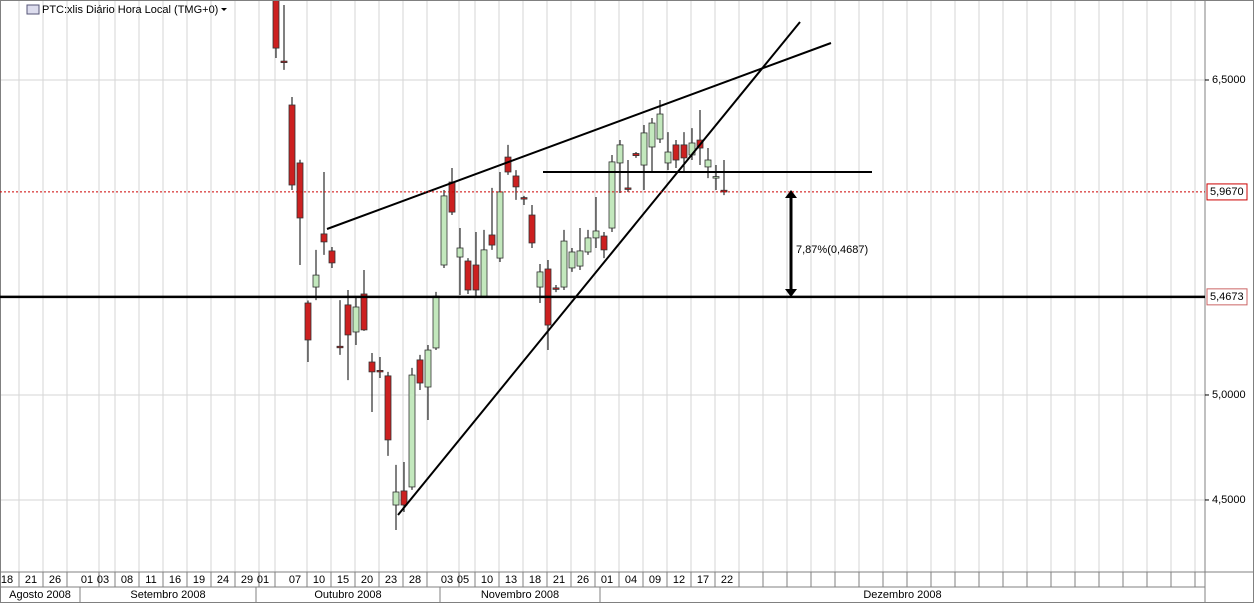  What do you see at coordinates (487, 580) in the screenshot?
I see `x-tick-label: 10` at bounding box center [487, 580].